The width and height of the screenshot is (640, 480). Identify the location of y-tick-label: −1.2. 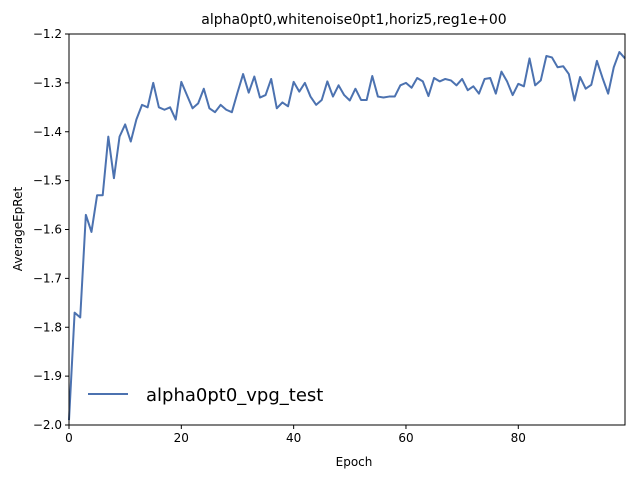
(47, 34).